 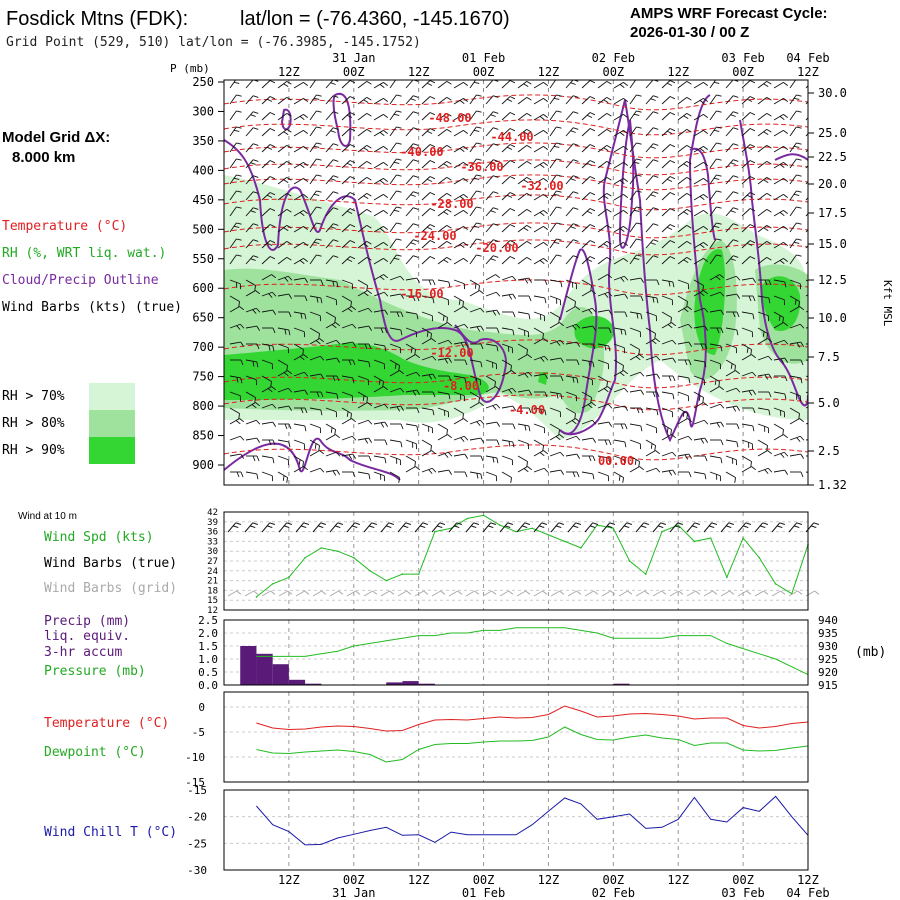 What do you see at coordinates (549, 880) in the screenshot?
I see `bottom-time-tick: 12Z` at bounding box center [549, 880].